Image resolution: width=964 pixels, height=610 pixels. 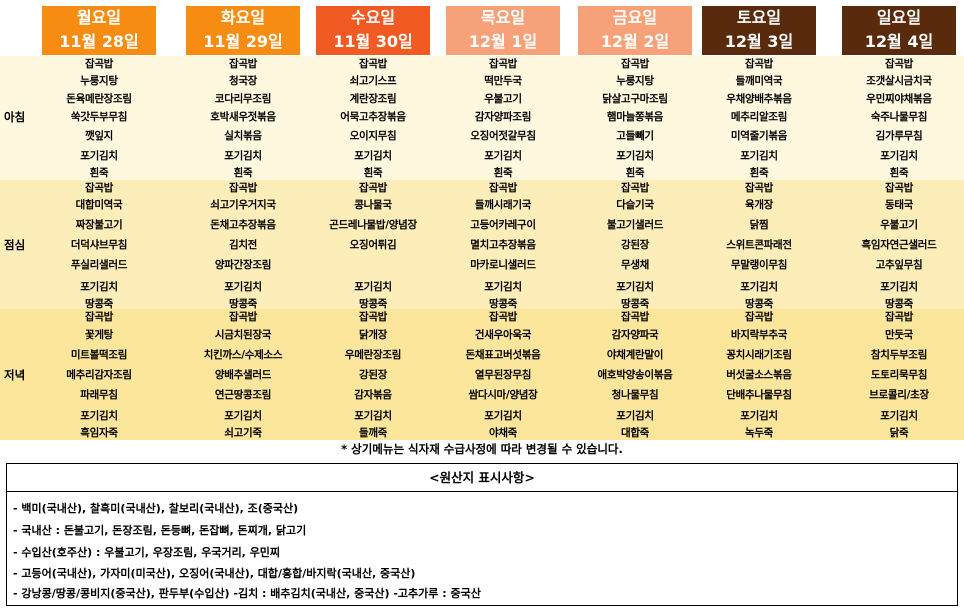 I want to click on day-name: 화요일, so click(x=243, y=17).